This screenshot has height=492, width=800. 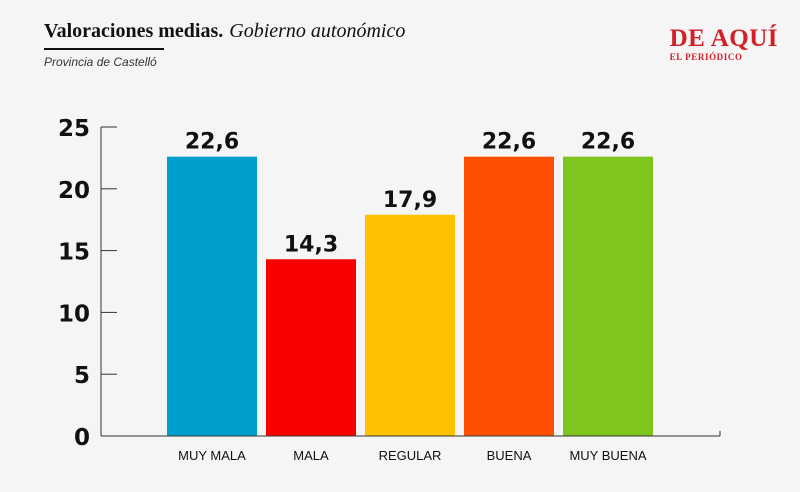 I want to click on x-axis: MUY MALA MALA REGULAR BUENA MUY BUENA, so click(x=411, y=447).